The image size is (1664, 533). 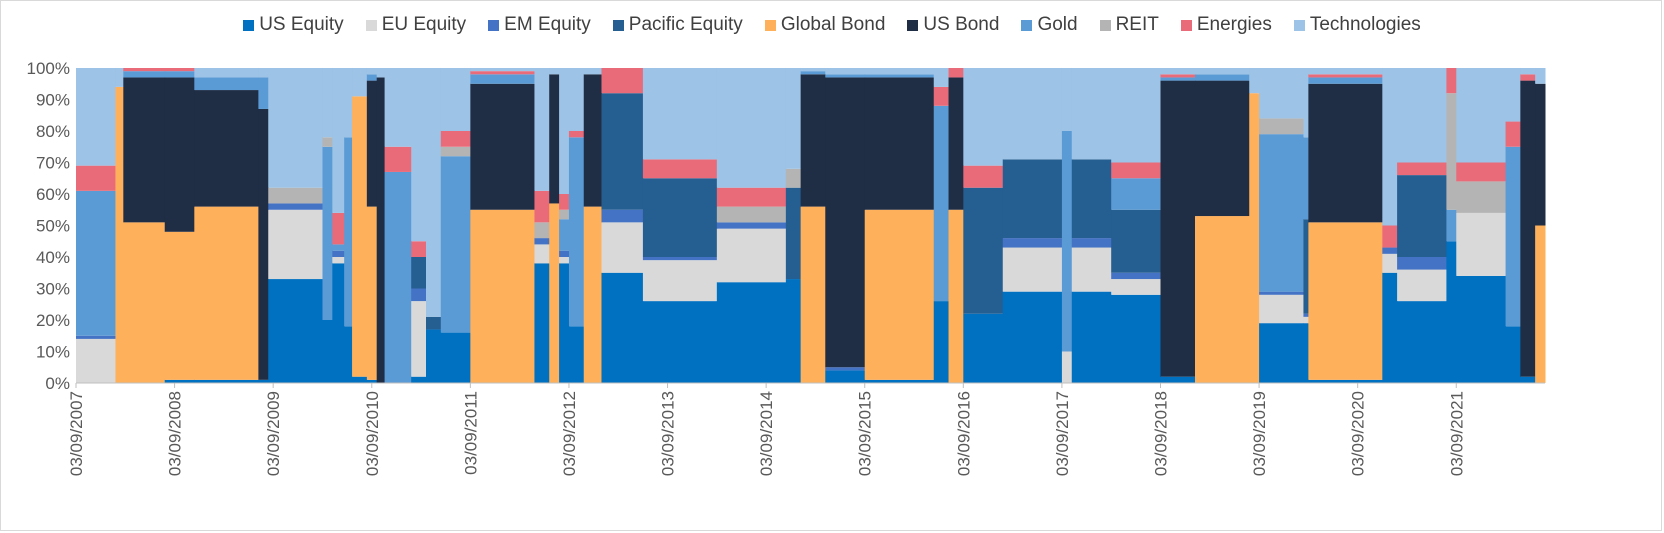 What do you see at coordinates (53, 163) in the screenshot?
I see `y-tick-label: 70%` at bounding box center [53, 163].